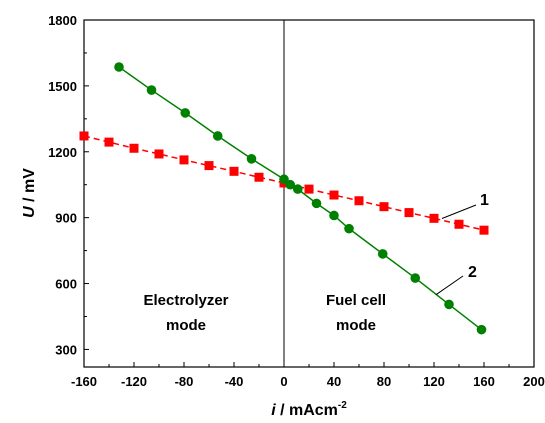 This screenshot has width=545, height=423. Describe the element at coordinates (342, 405) in the screenshot. I see `x-axis-exponent: -2` at that location.